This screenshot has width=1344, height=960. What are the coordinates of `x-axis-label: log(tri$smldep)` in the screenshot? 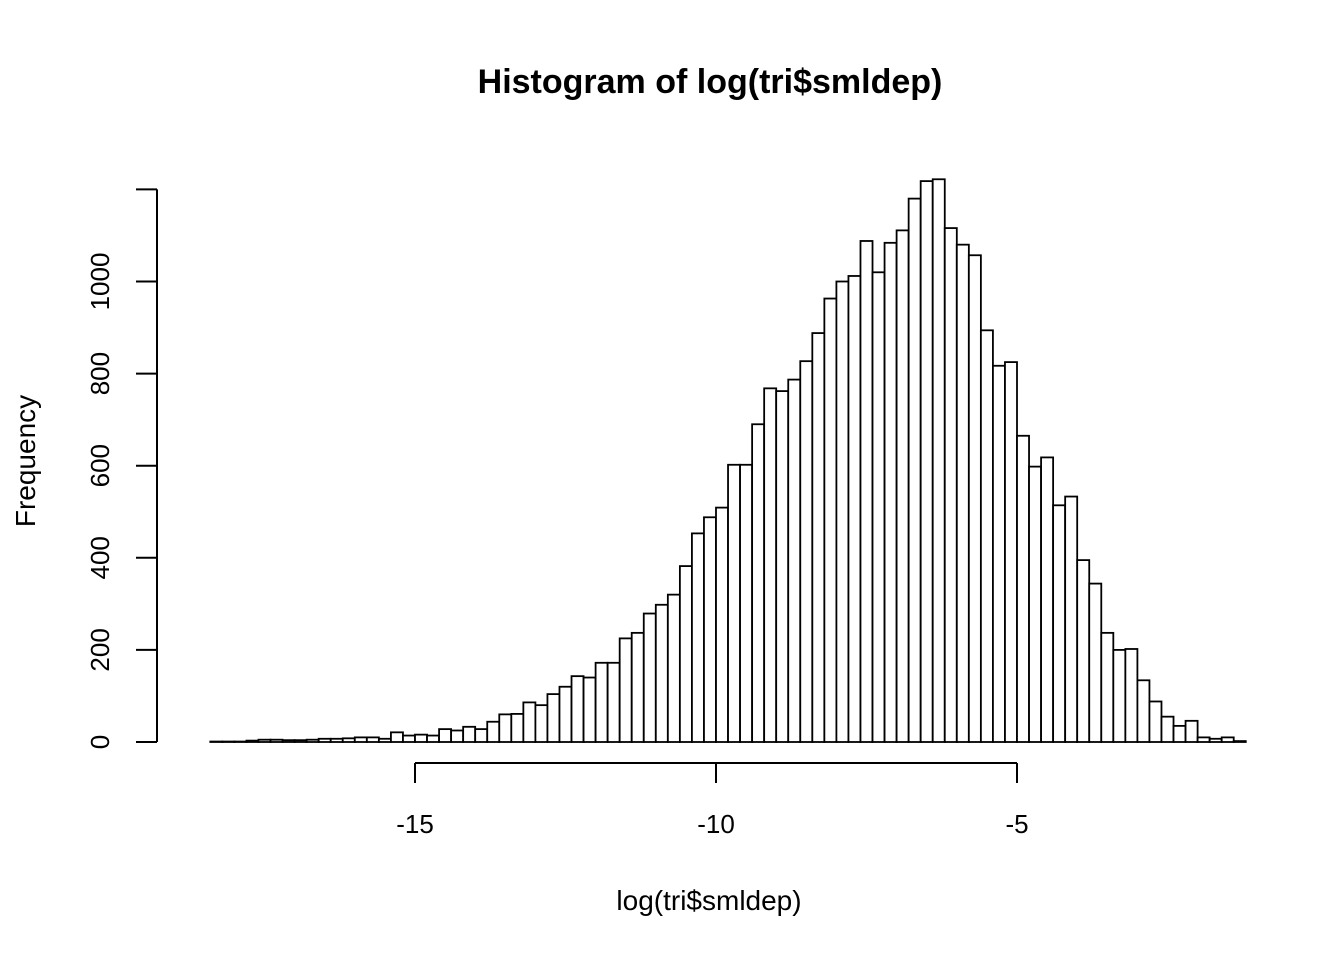 It's located at (708, 900).